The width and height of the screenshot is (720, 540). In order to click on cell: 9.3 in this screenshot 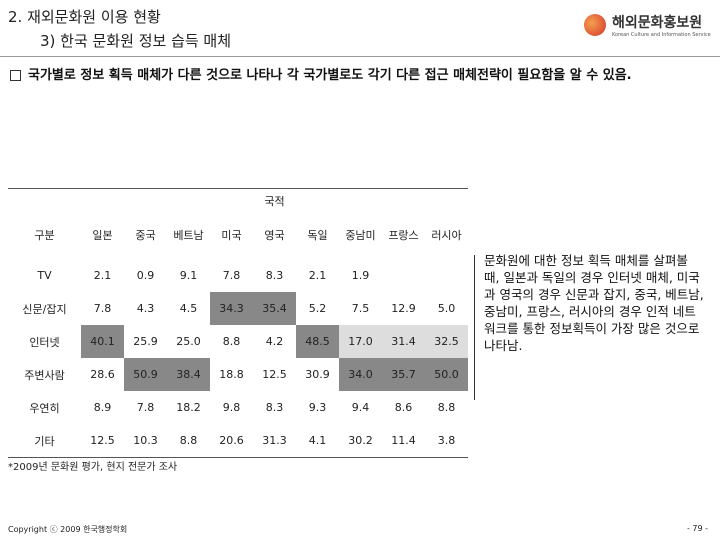, I will do `click(317, 407)`.